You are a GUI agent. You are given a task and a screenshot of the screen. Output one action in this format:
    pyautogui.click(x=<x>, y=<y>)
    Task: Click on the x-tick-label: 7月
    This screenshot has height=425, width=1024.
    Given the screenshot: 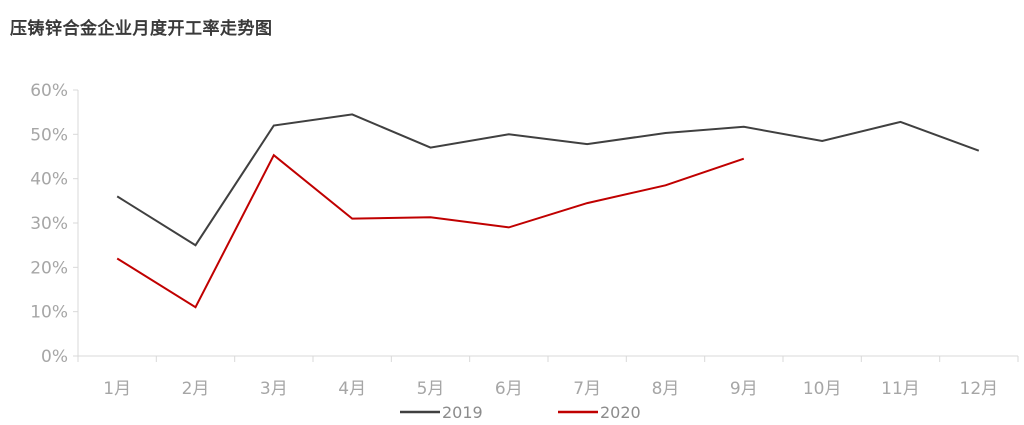 What is the action you would take?
    pyautogui.click(x=587, y=389)
    